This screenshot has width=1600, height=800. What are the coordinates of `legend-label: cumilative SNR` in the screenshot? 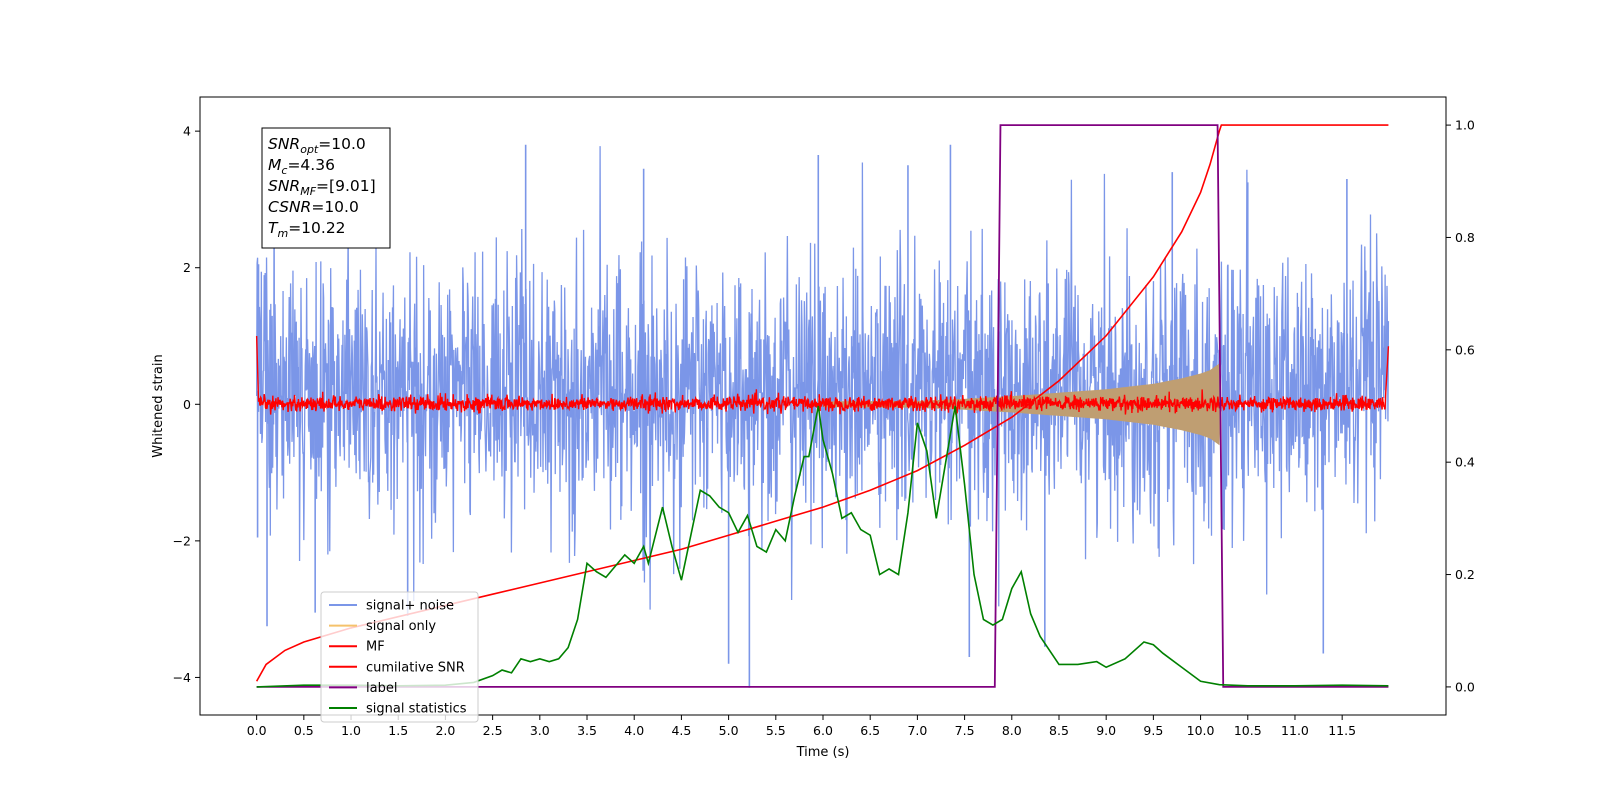 It's located at (415, 667).